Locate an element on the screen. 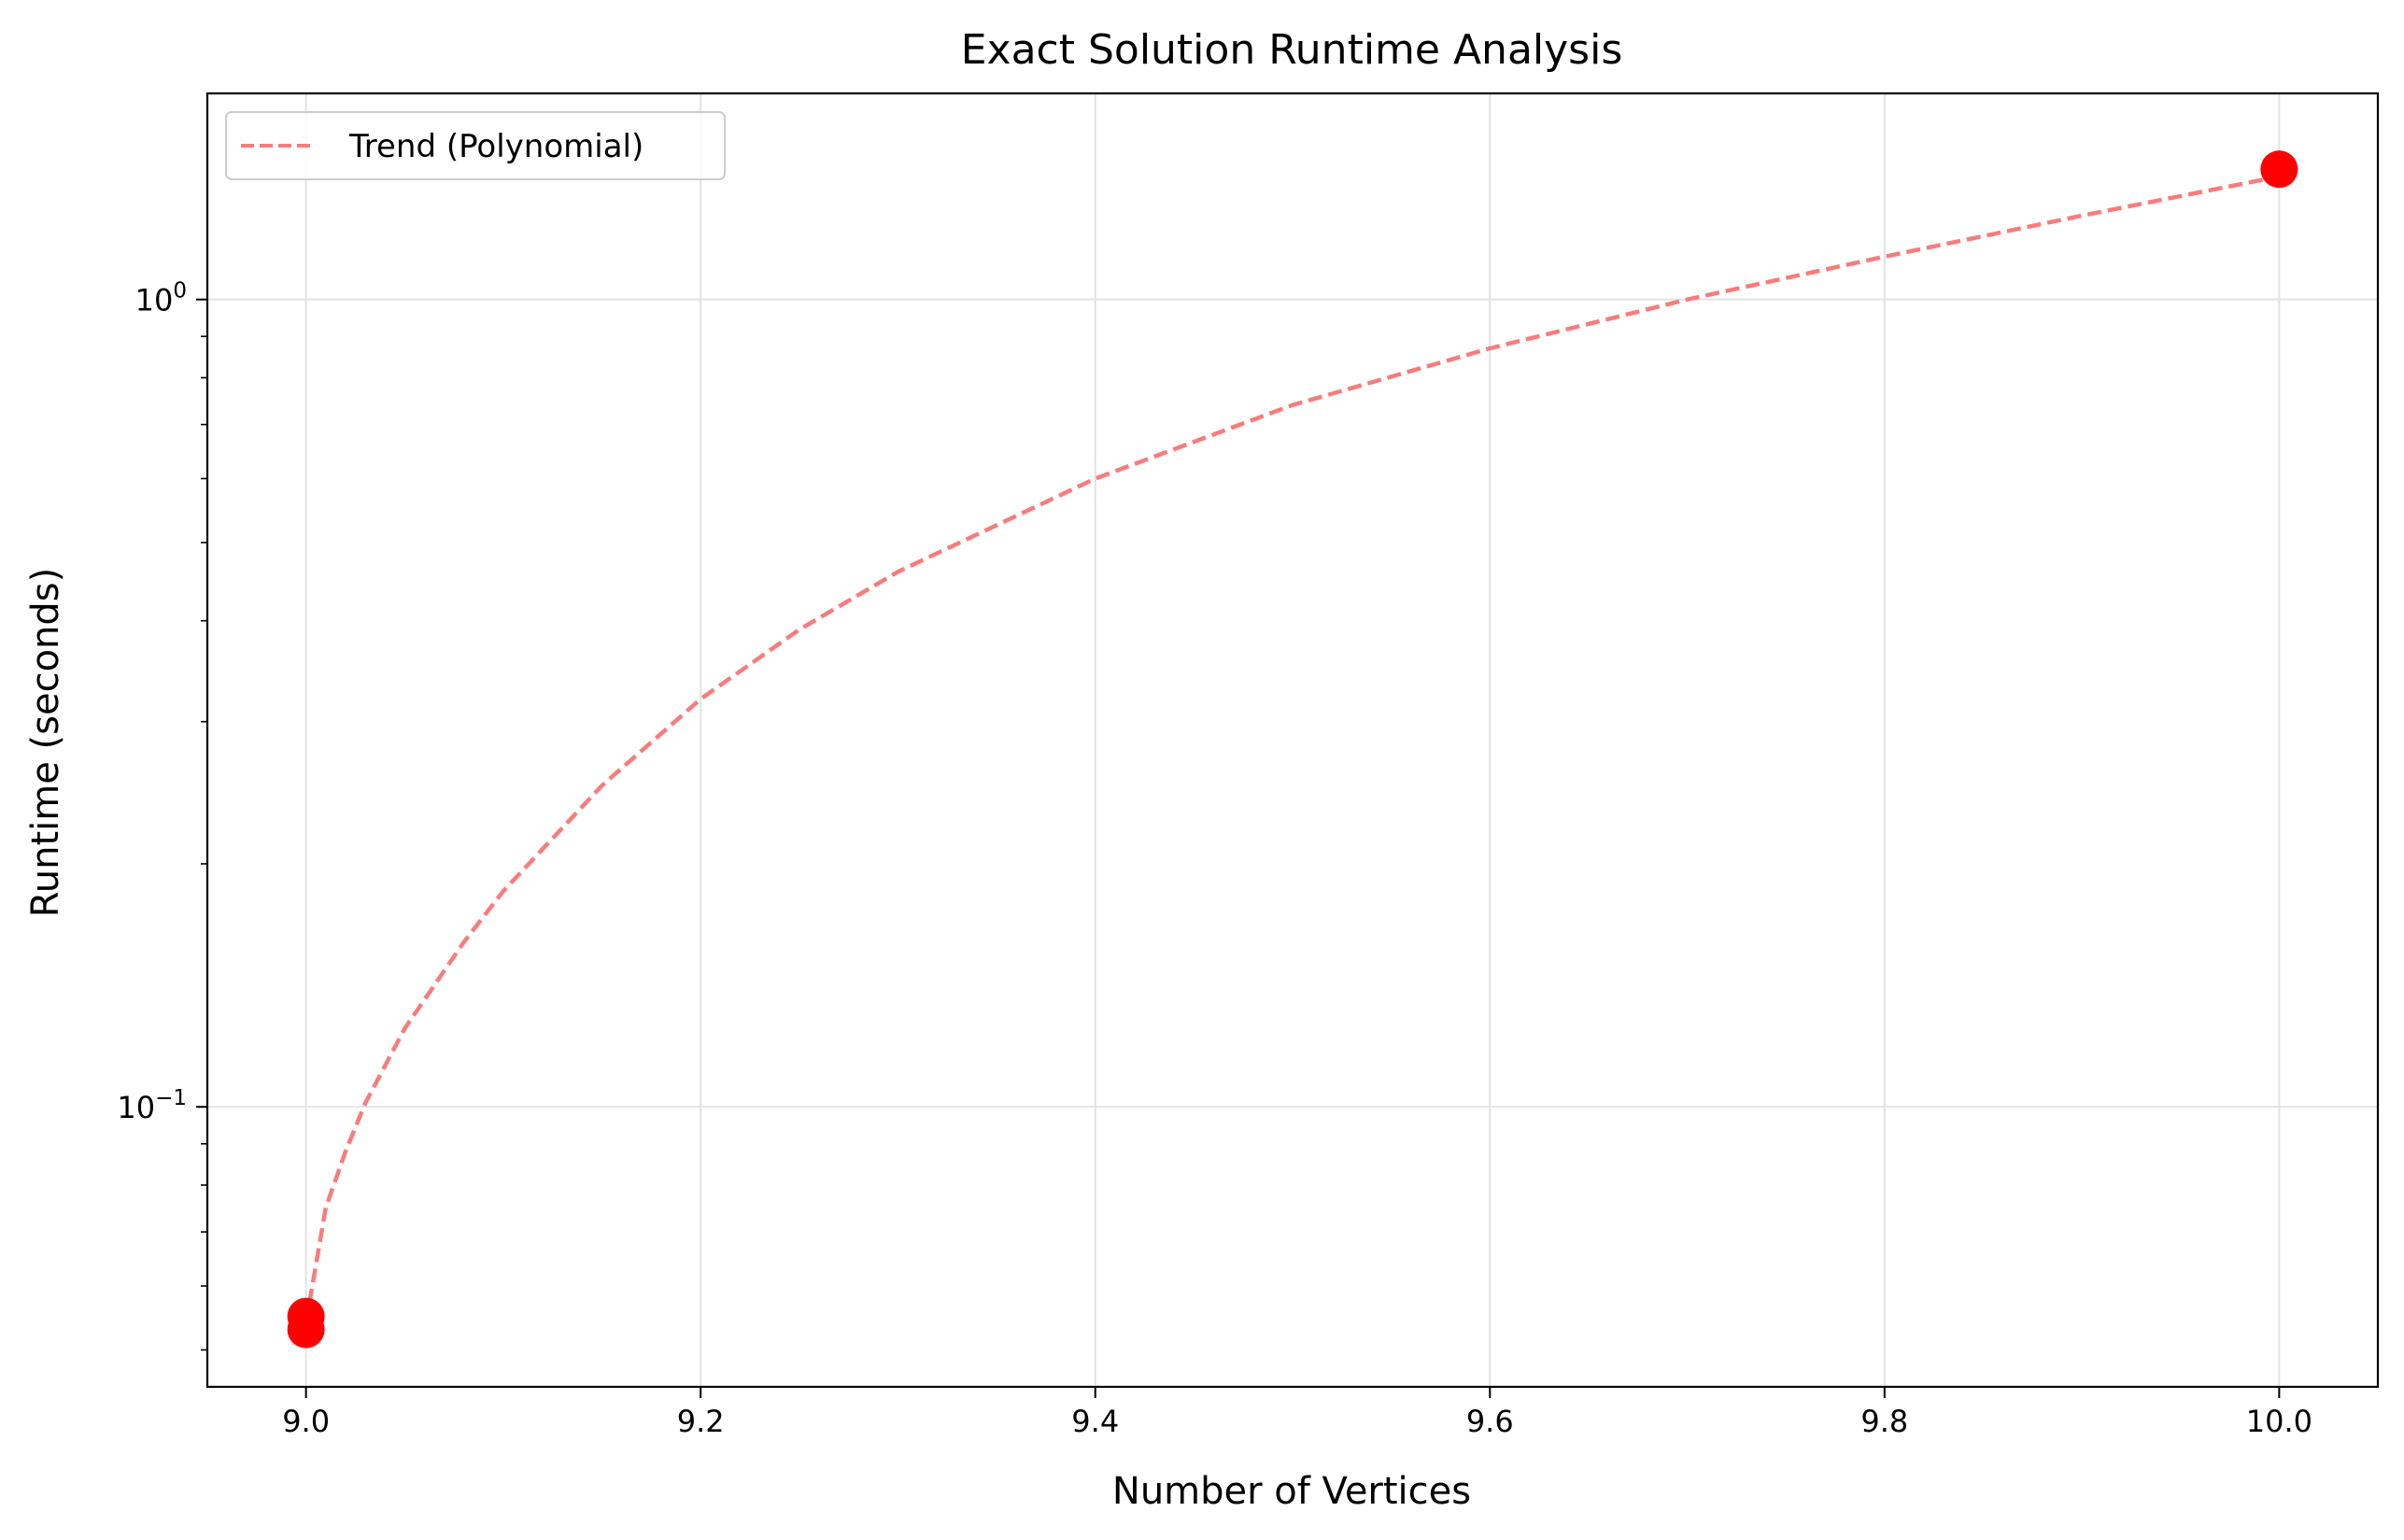 Image resolution: width=2404 pixels, height=1540 pixels. x-tick-label: 9.0 is located at coordinates (306, 1421).